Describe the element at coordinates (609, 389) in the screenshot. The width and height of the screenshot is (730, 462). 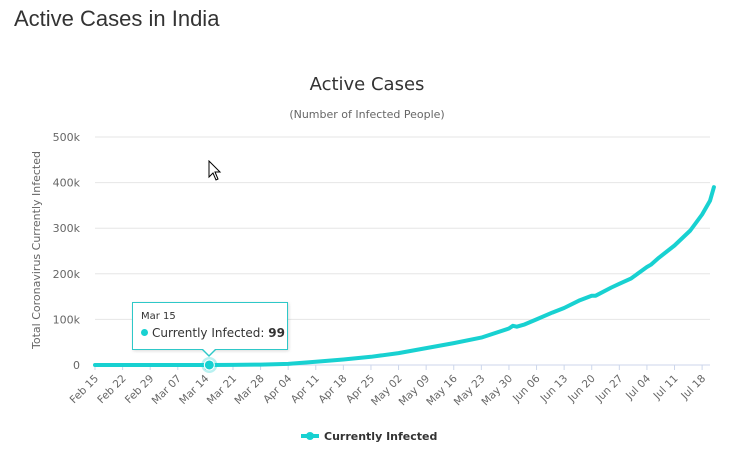
I see `x-tick-label: Jun 27` at that location.